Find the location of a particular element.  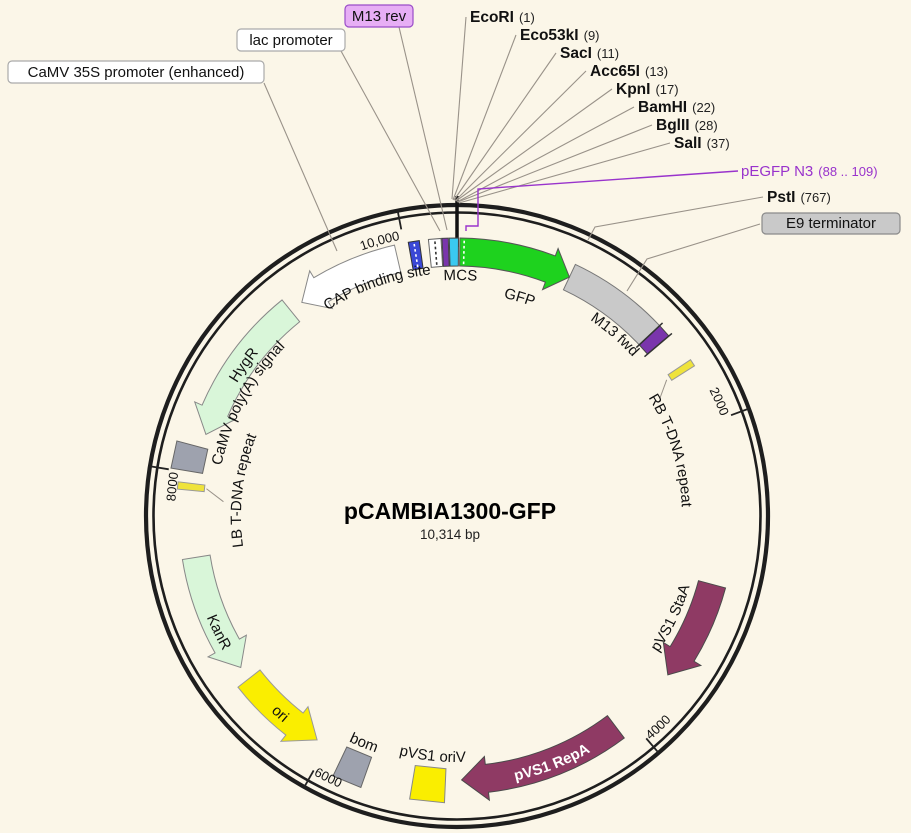

leader-enzyme-kpni is located at coordinates (534, 145).